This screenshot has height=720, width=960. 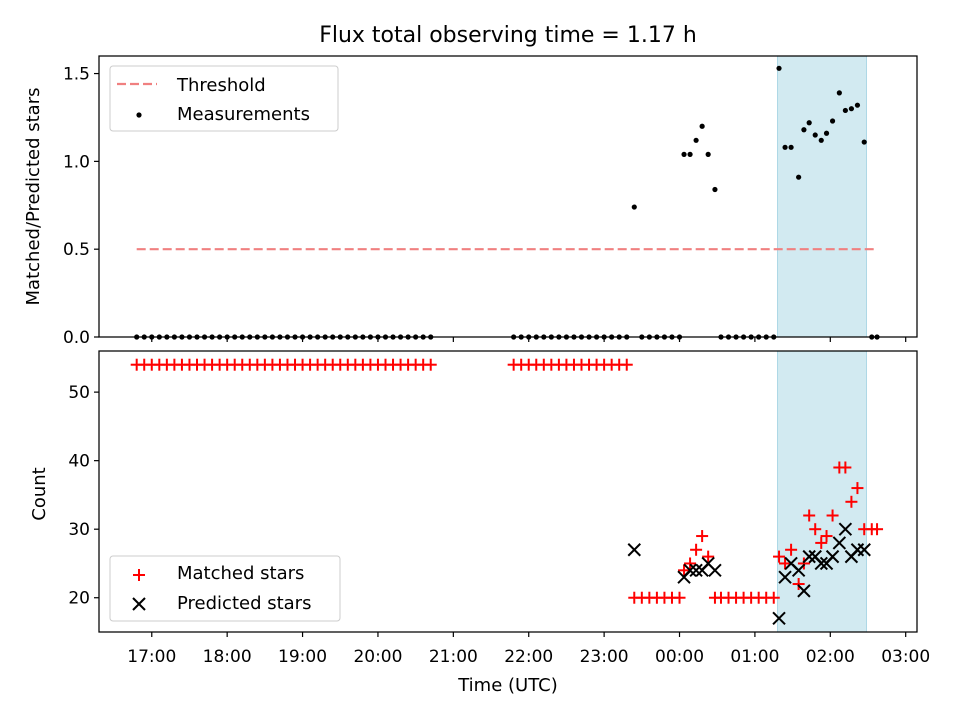 What do you see at coordinates (76, 250) in the screenshot?
I see `y-tick-label: 0.5` at bounding box center [76, 250].